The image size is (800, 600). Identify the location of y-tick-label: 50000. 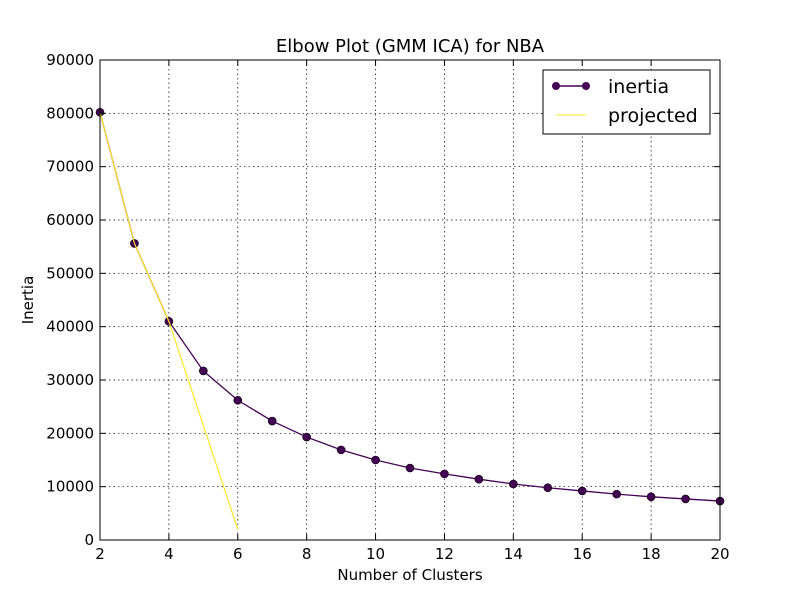
(70, 273).